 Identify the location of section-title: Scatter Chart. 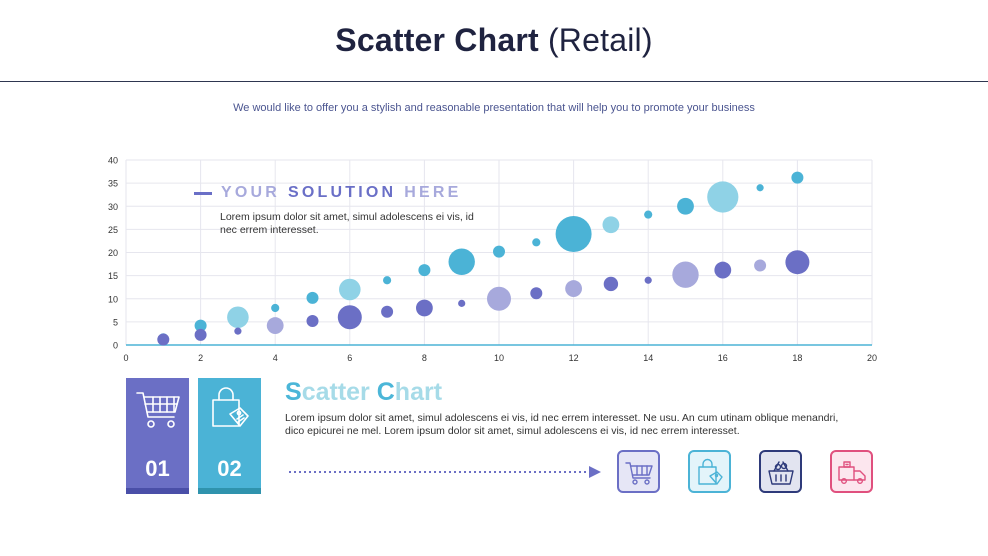
(363, 392).